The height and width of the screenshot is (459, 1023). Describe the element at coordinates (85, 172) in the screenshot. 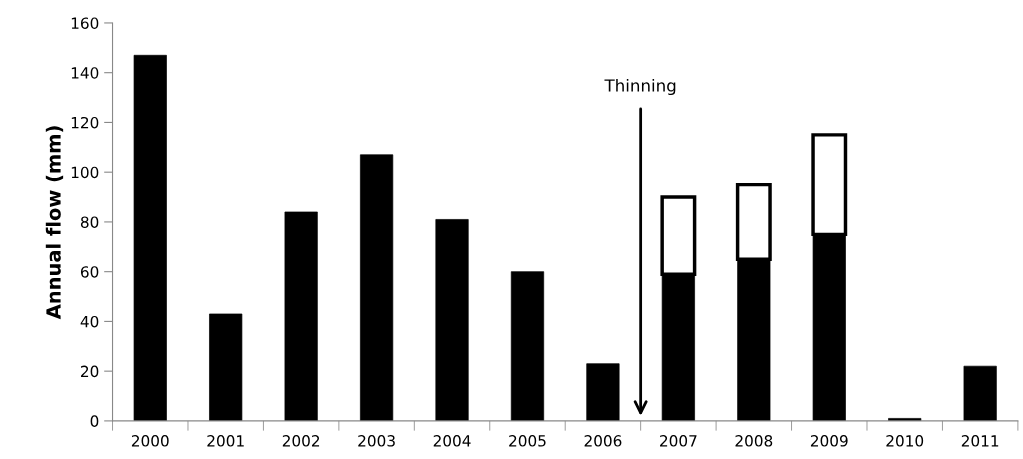

I see `y-tick-label: 100` at that location.